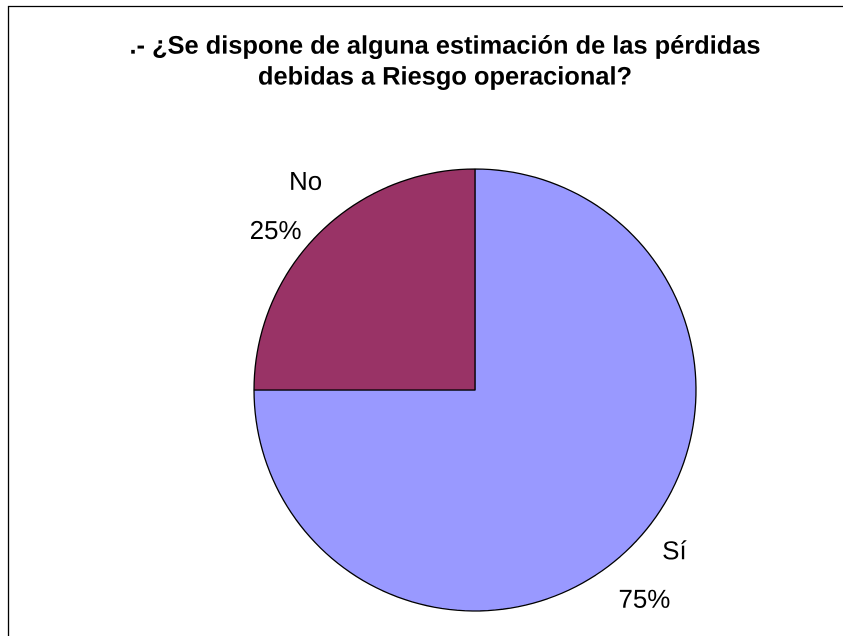  What do you see at coordinates (645, 599) in the screenshot?
I see `data-label: 75%` at bounding box center [645, 599].